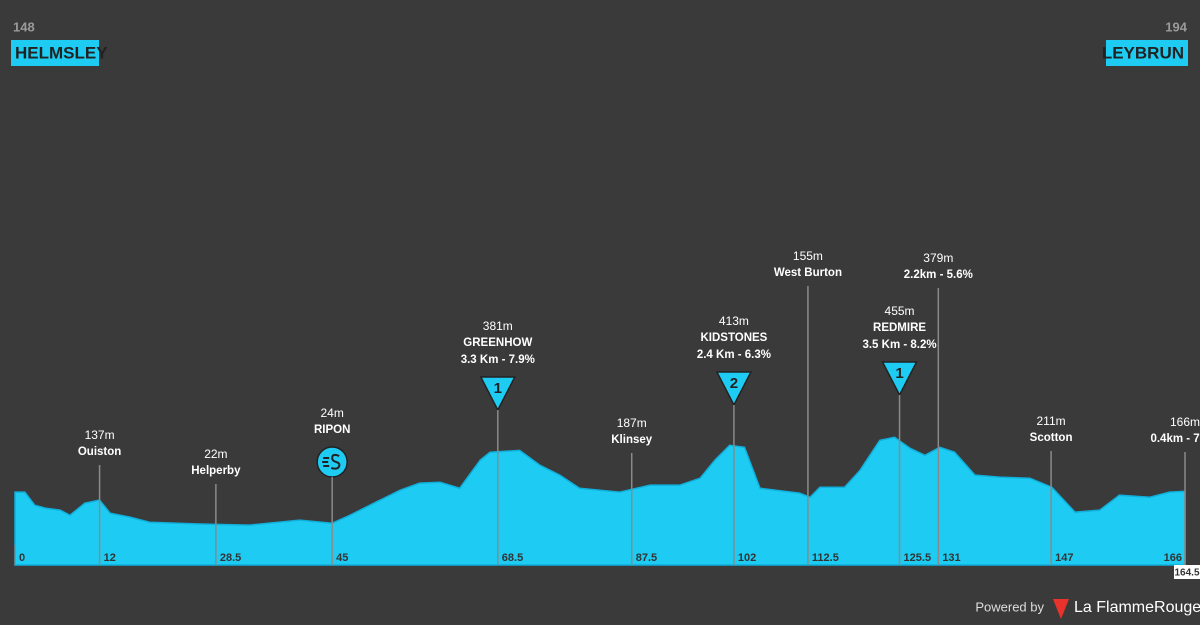 This screenshot has height=625, width=1200. Describe the element at coordinates (1051, 438) in the screenshot. I see `waypoint-label: Scotton` at that location.